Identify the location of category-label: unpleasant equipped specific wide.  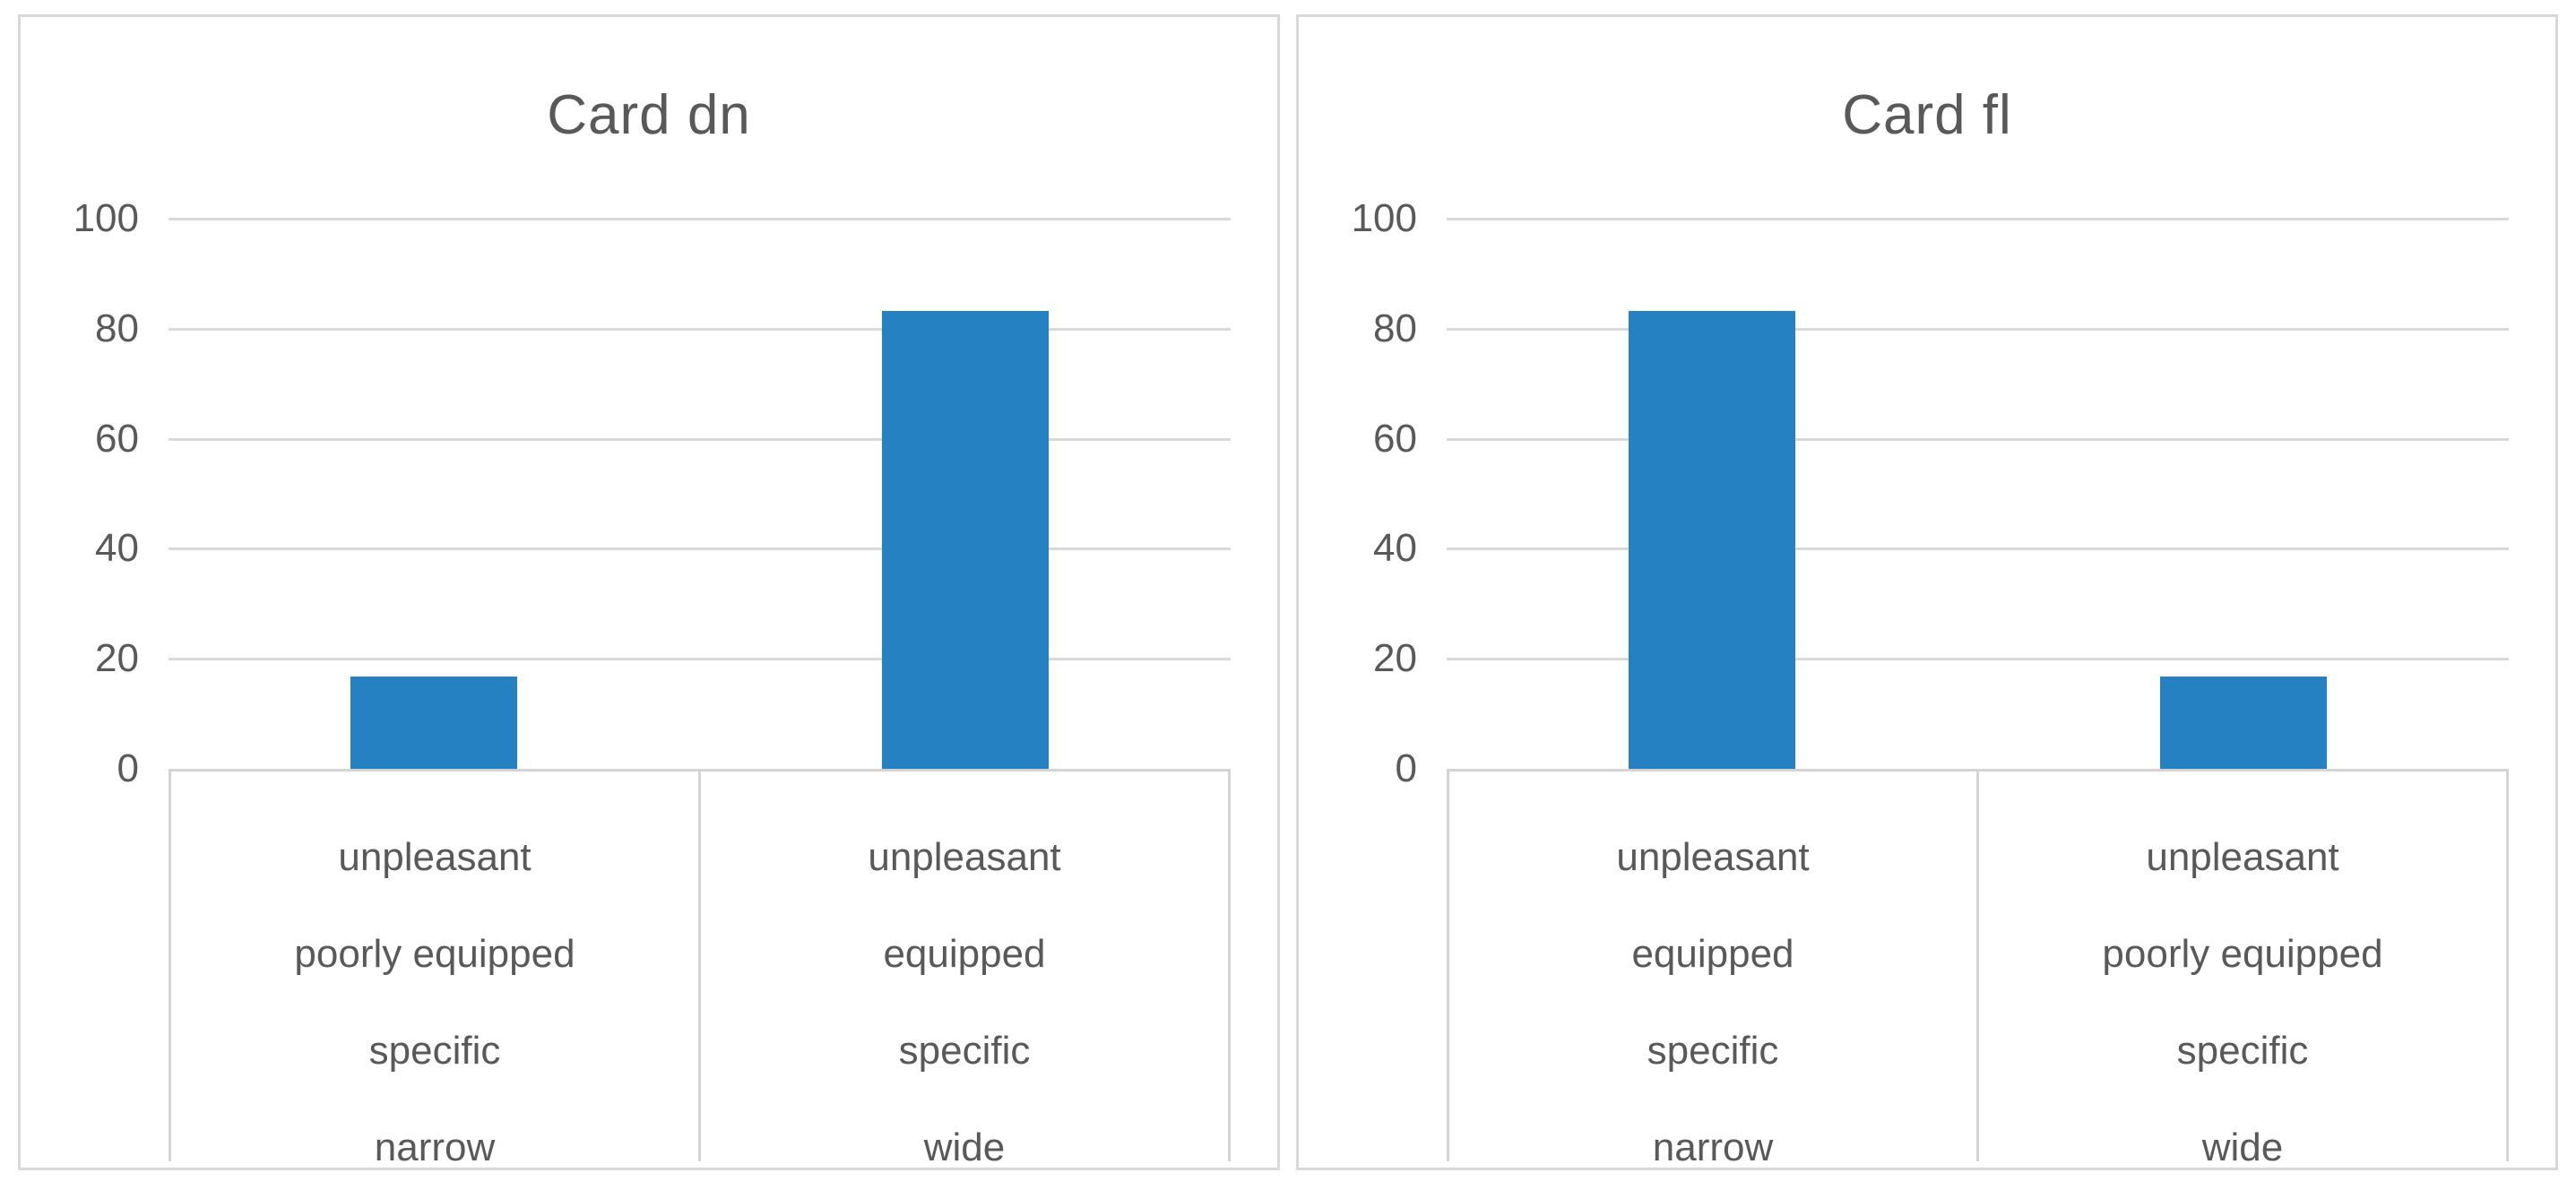
(963, 966).